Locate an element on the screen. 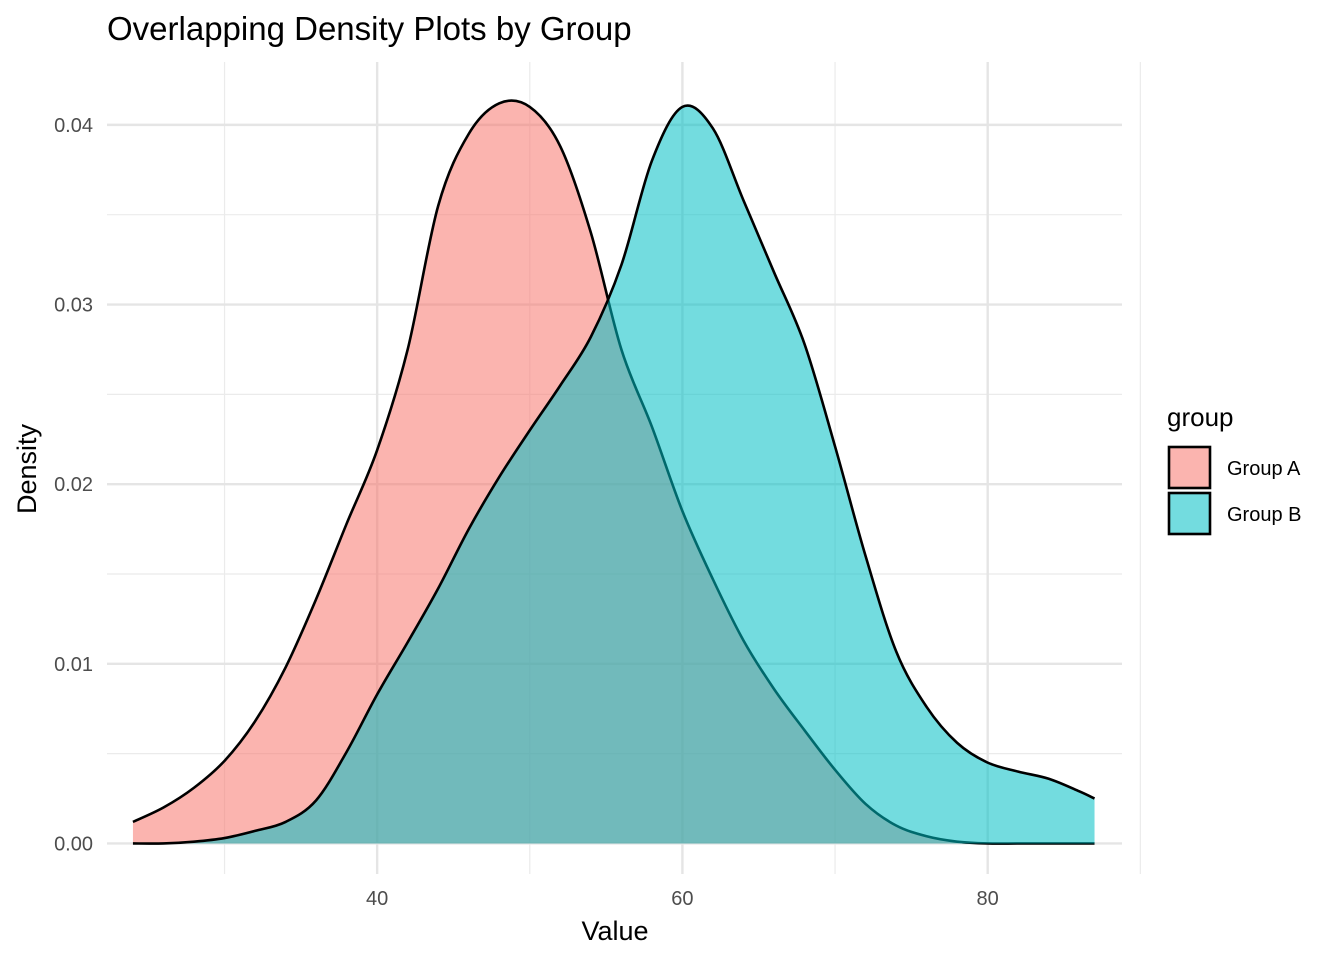 This screenshot has width=1344, height=960. y-tick-labels: 0.00 0.01 0.02 0.03 0.04 is located at coordinates (73, 485).